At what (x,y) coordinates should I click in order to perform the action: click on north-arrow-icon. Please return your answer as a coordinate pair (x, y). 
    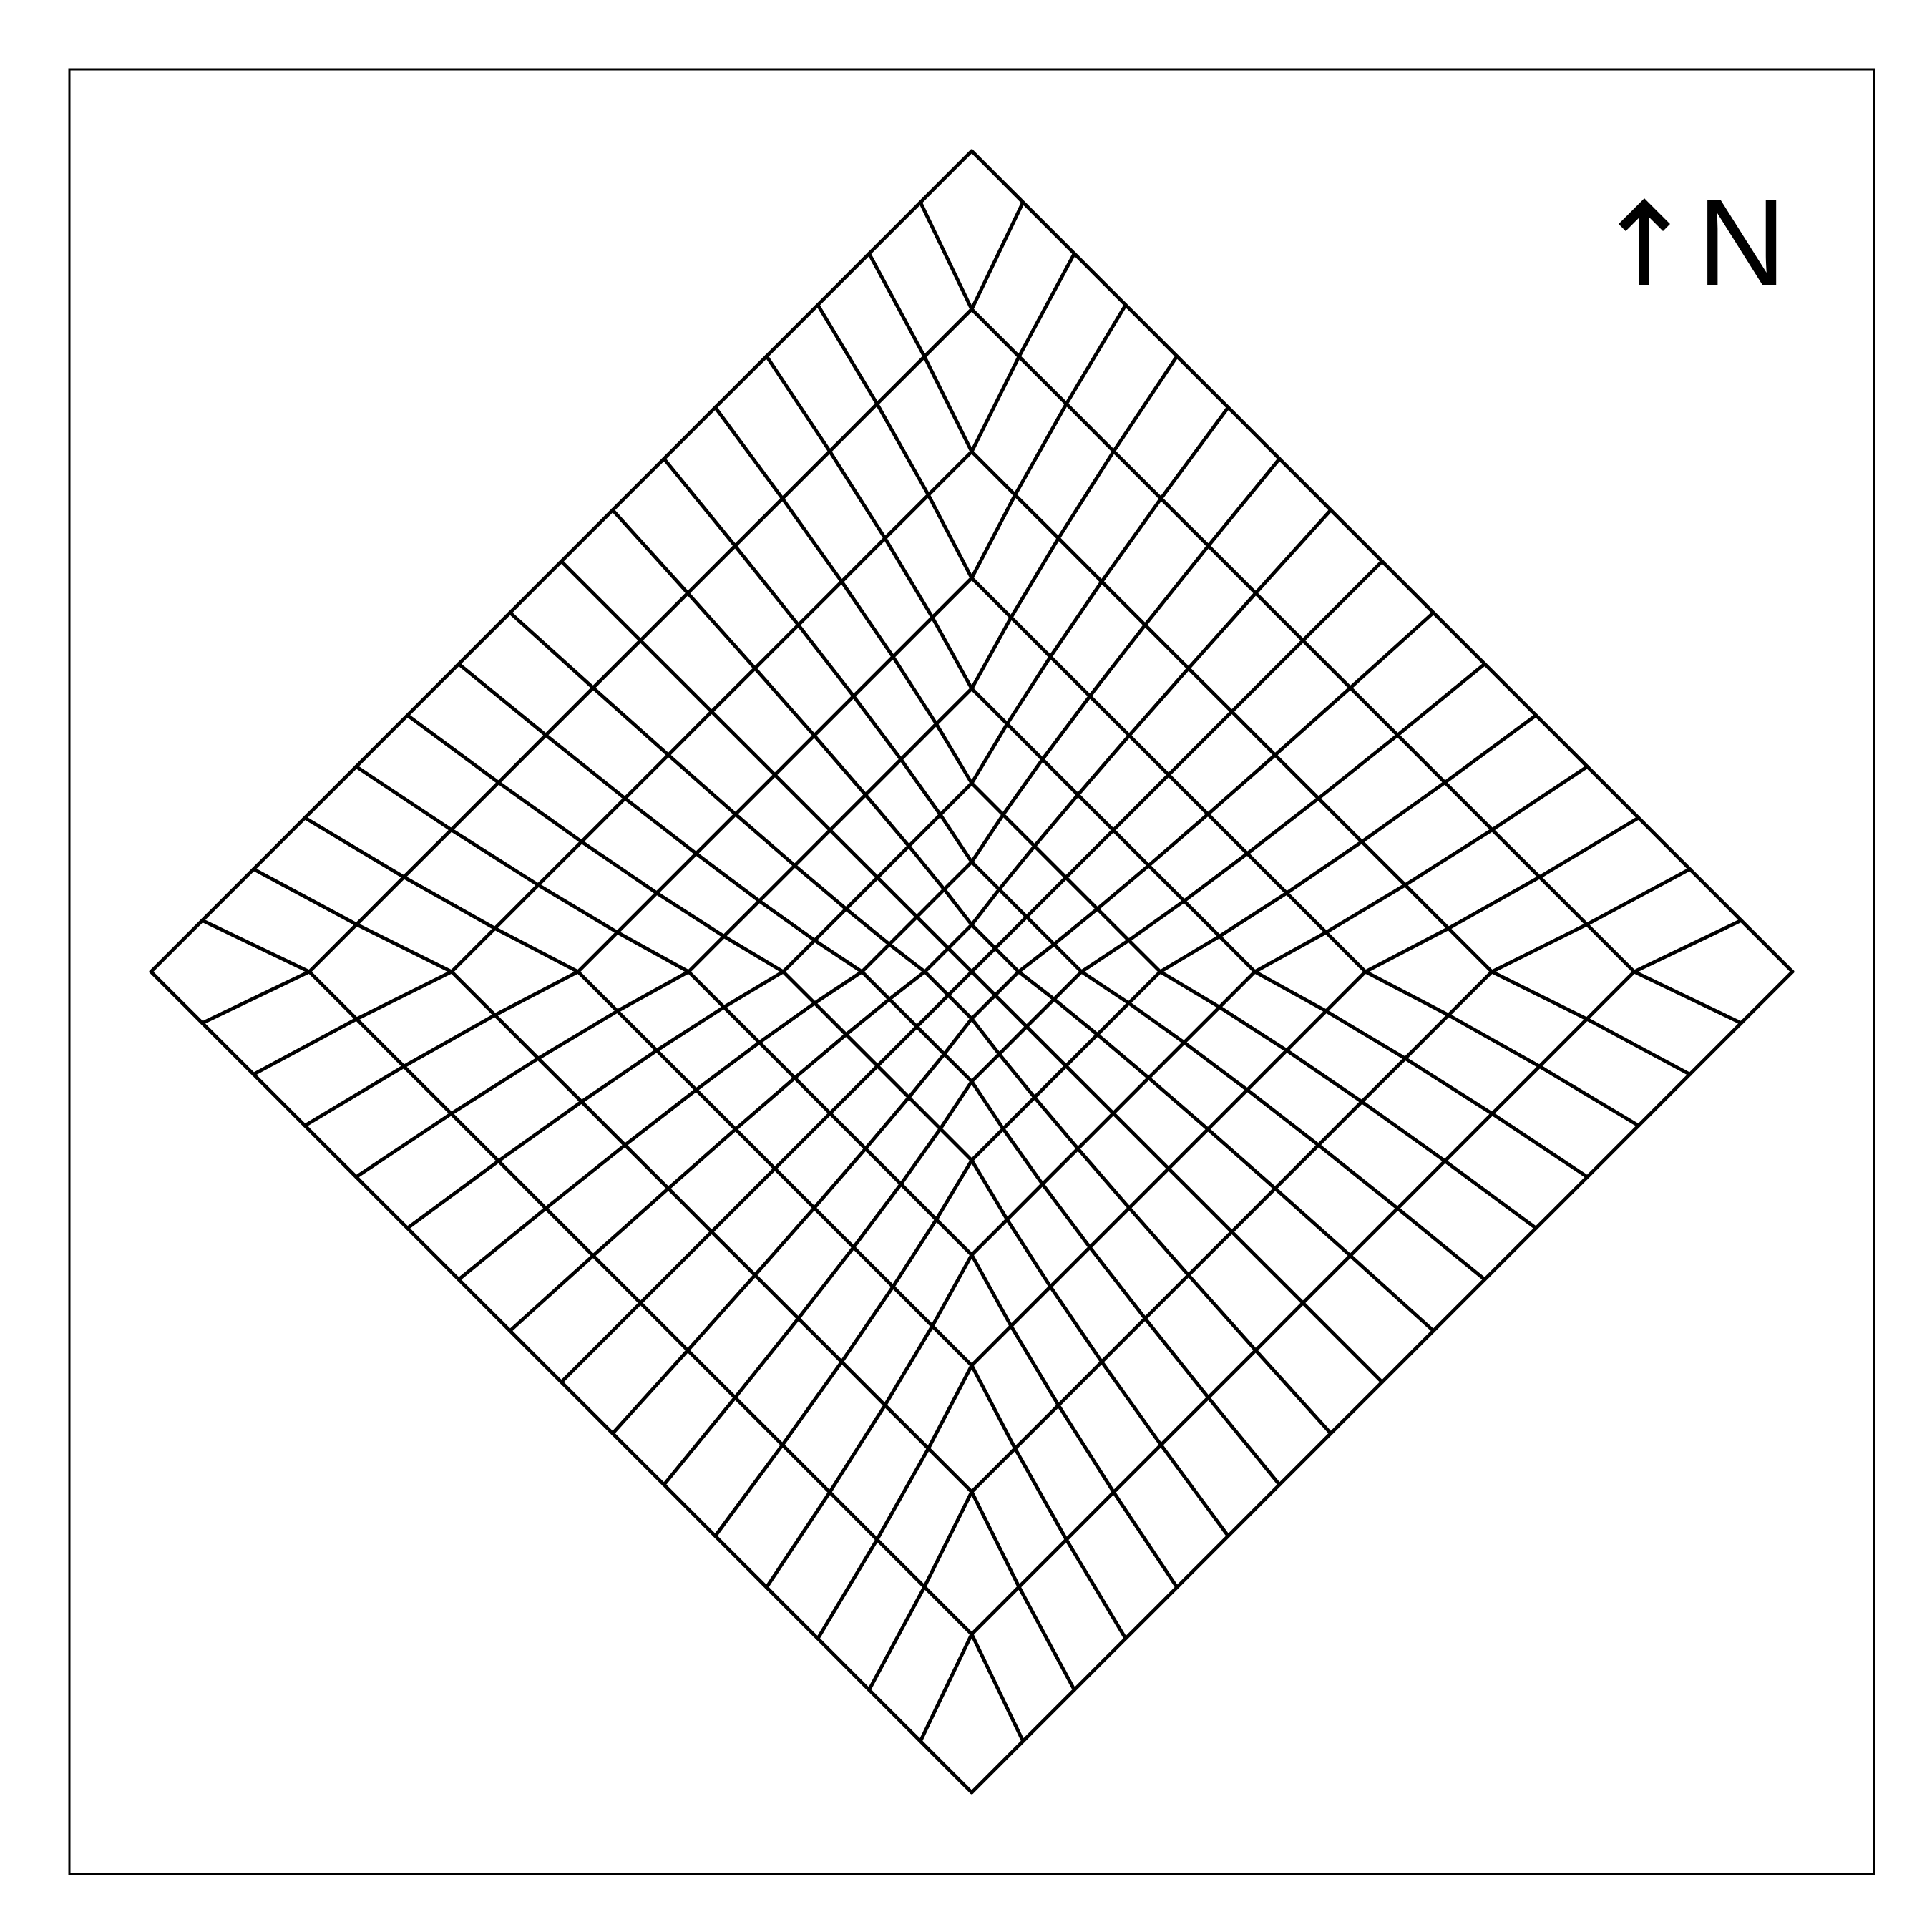
    Looking at the image, I should click on (1644, 241).